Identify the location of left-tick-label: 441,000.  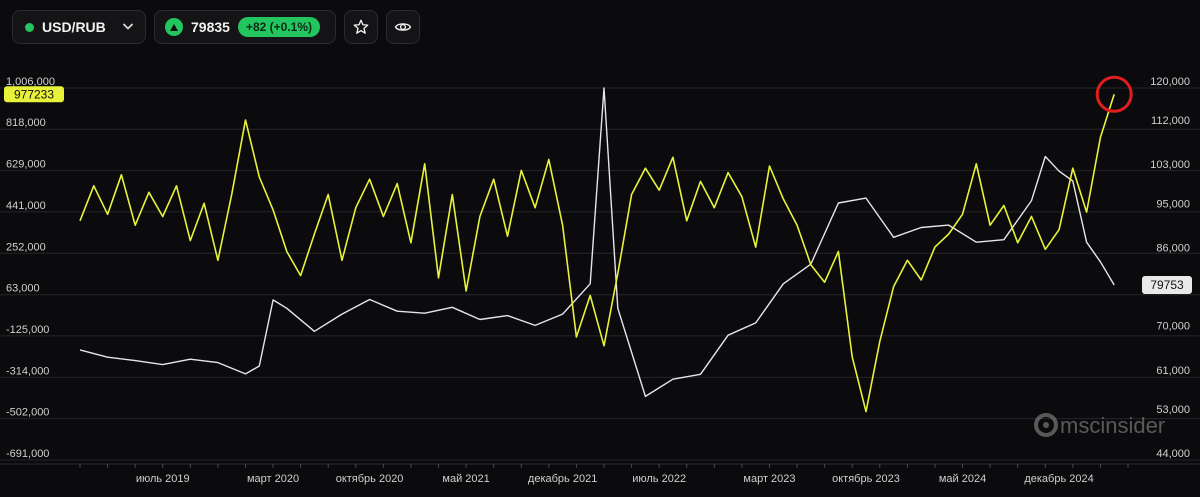
(26, 206).